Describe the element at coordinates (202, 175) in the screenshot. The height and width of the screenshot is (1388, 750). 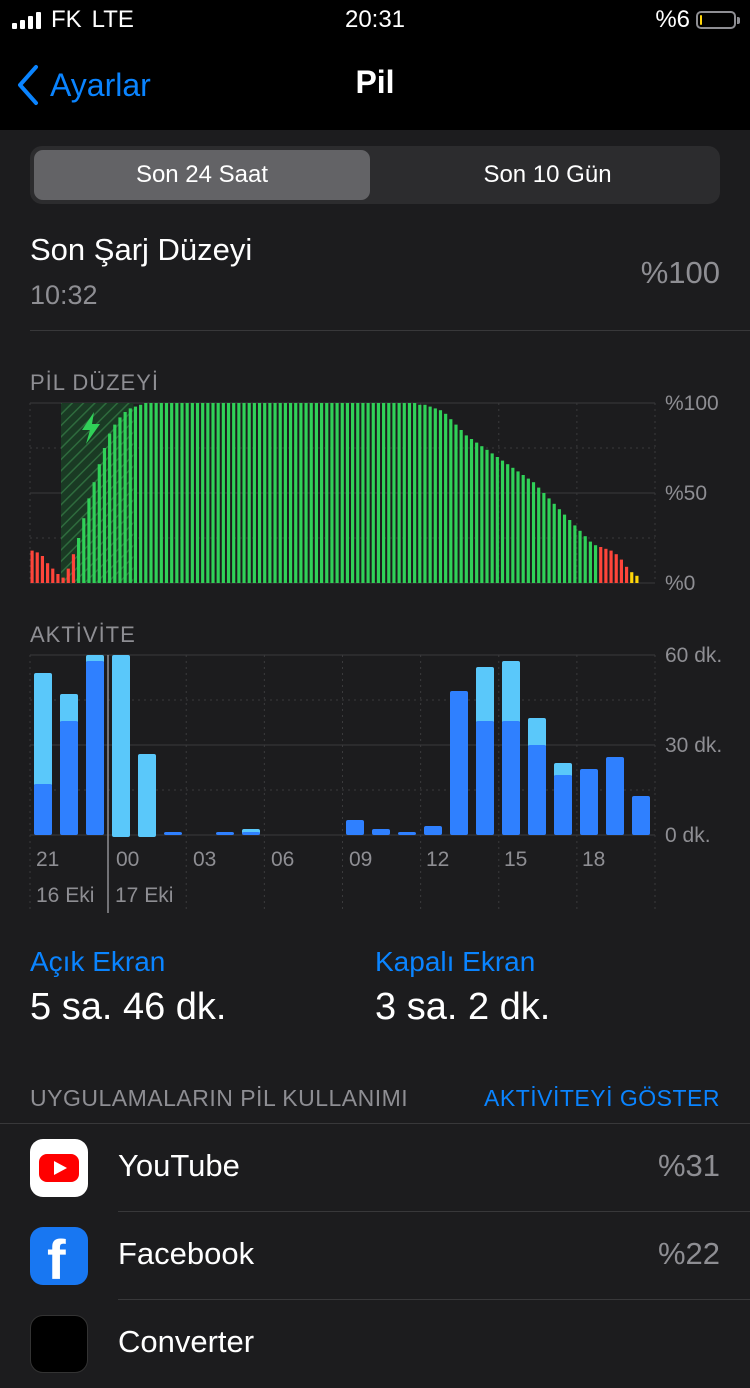
I see `segment-last-24-hours: Son 24 Saat` at that location.